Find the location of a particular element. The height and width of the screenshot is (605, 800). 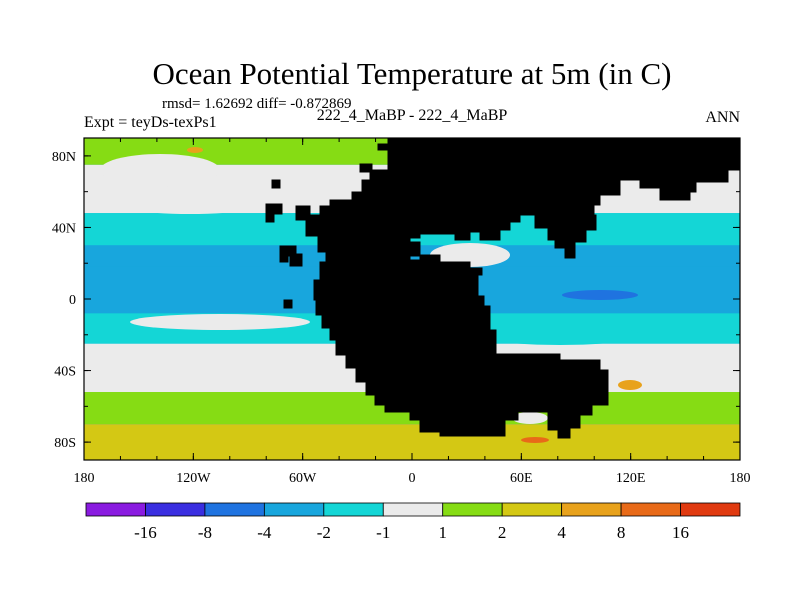

y-tick-label-2: 0 is located at coordinates (72, 300).